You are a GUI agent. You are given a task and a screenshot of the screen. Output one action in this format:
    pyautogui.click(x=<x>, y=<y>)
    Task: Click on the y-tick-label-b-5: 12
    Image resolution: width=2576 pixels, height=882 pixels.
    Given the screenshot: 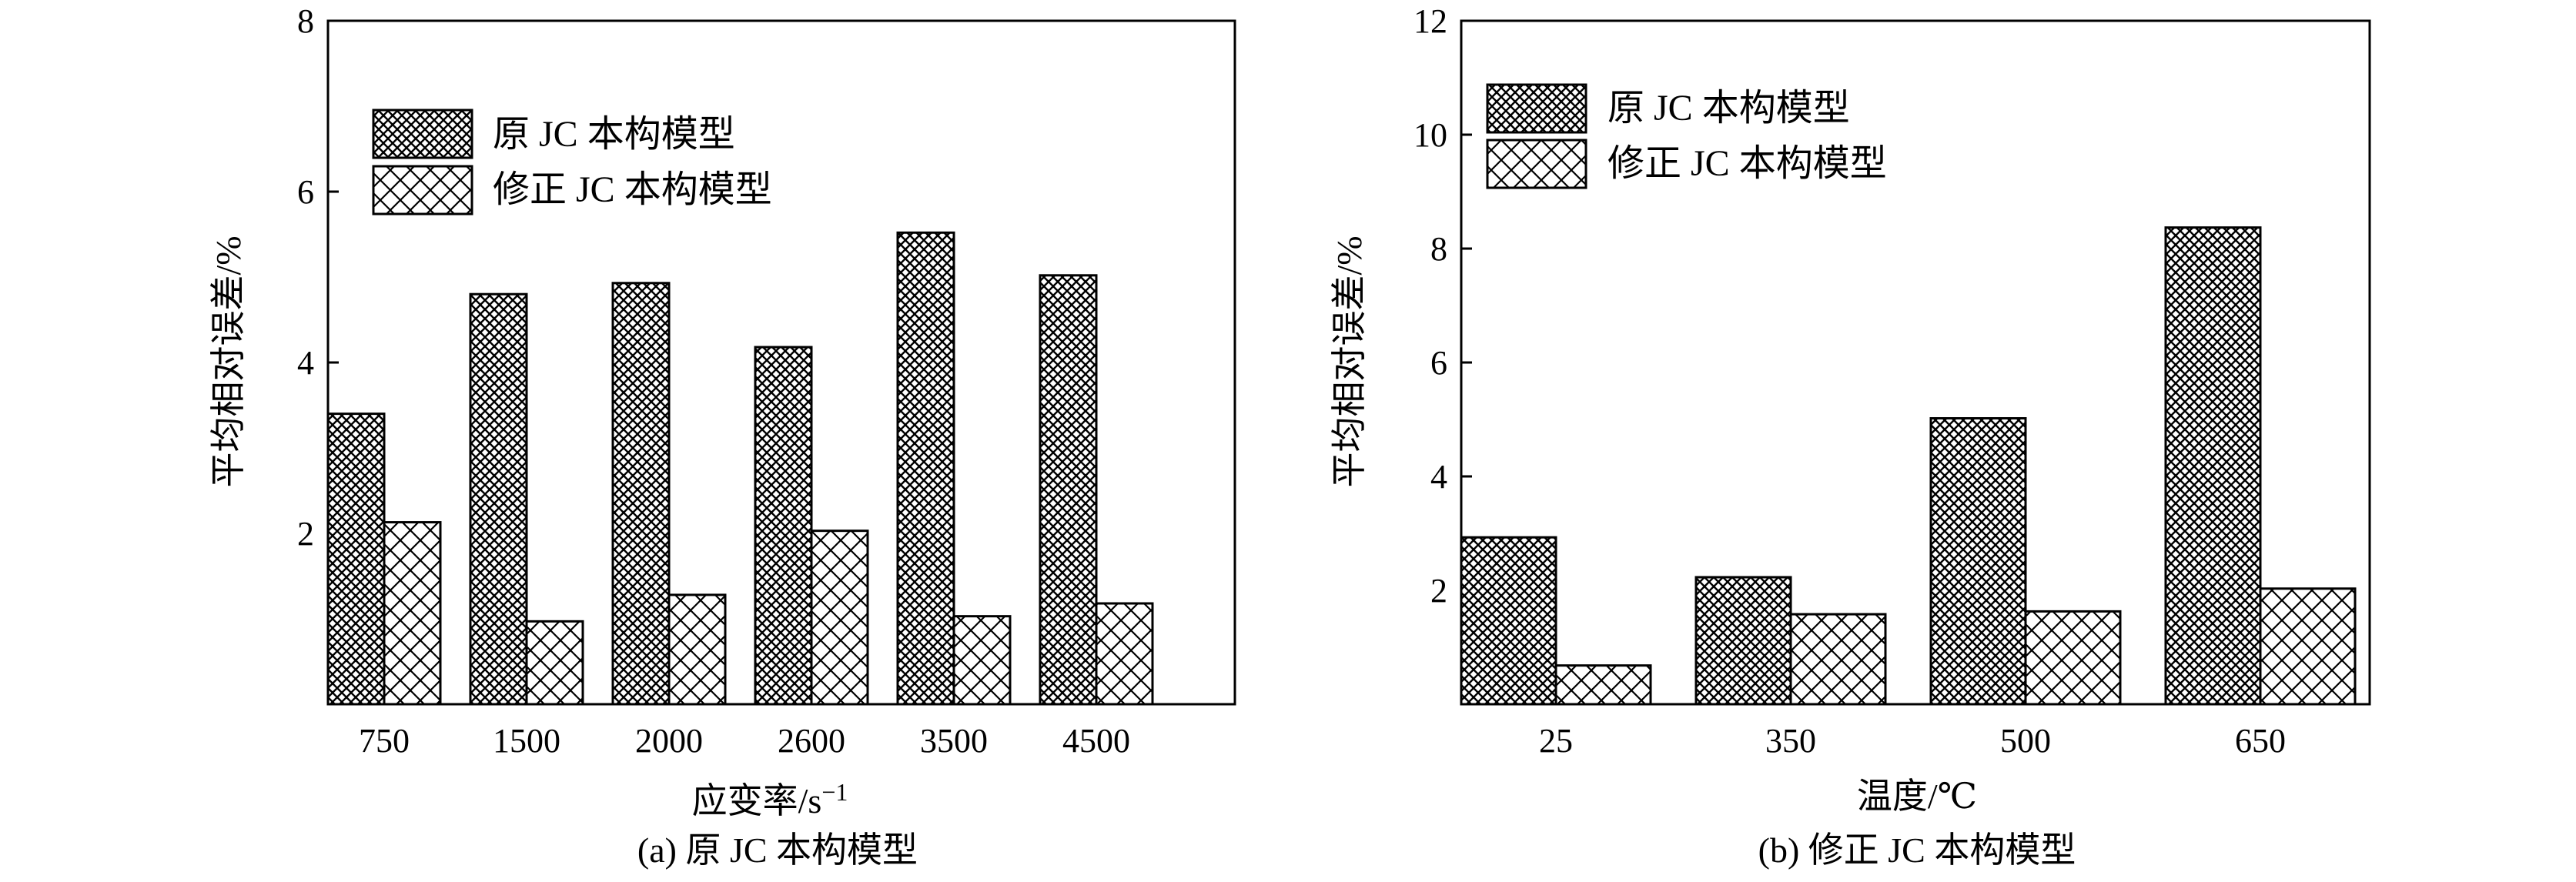 What is the action you would take?
    pyautogui.click(x=1430, y=21)
    